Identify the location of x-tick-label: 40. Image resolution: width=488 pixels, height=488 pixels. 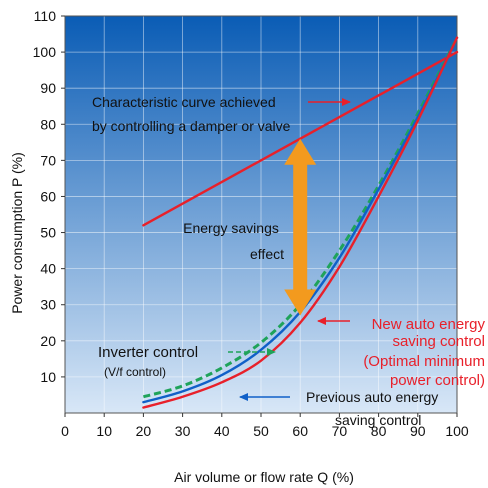
(222, 431).